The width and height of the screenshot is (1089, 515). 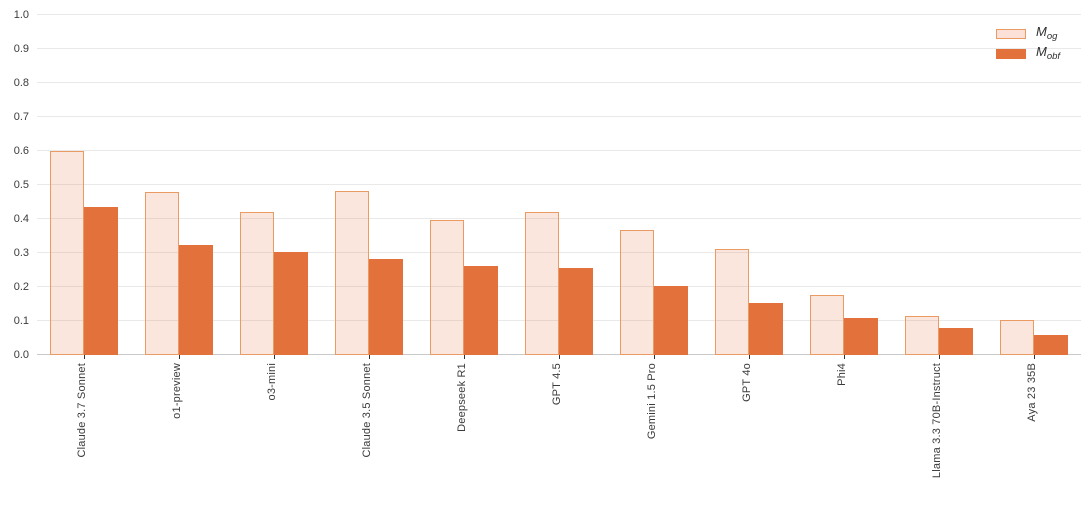 What do you see at coordinates (369, 357) in the screenshot?
I see `x-tick-claude-3-5-sonnet` at bounding box center [369, 357].